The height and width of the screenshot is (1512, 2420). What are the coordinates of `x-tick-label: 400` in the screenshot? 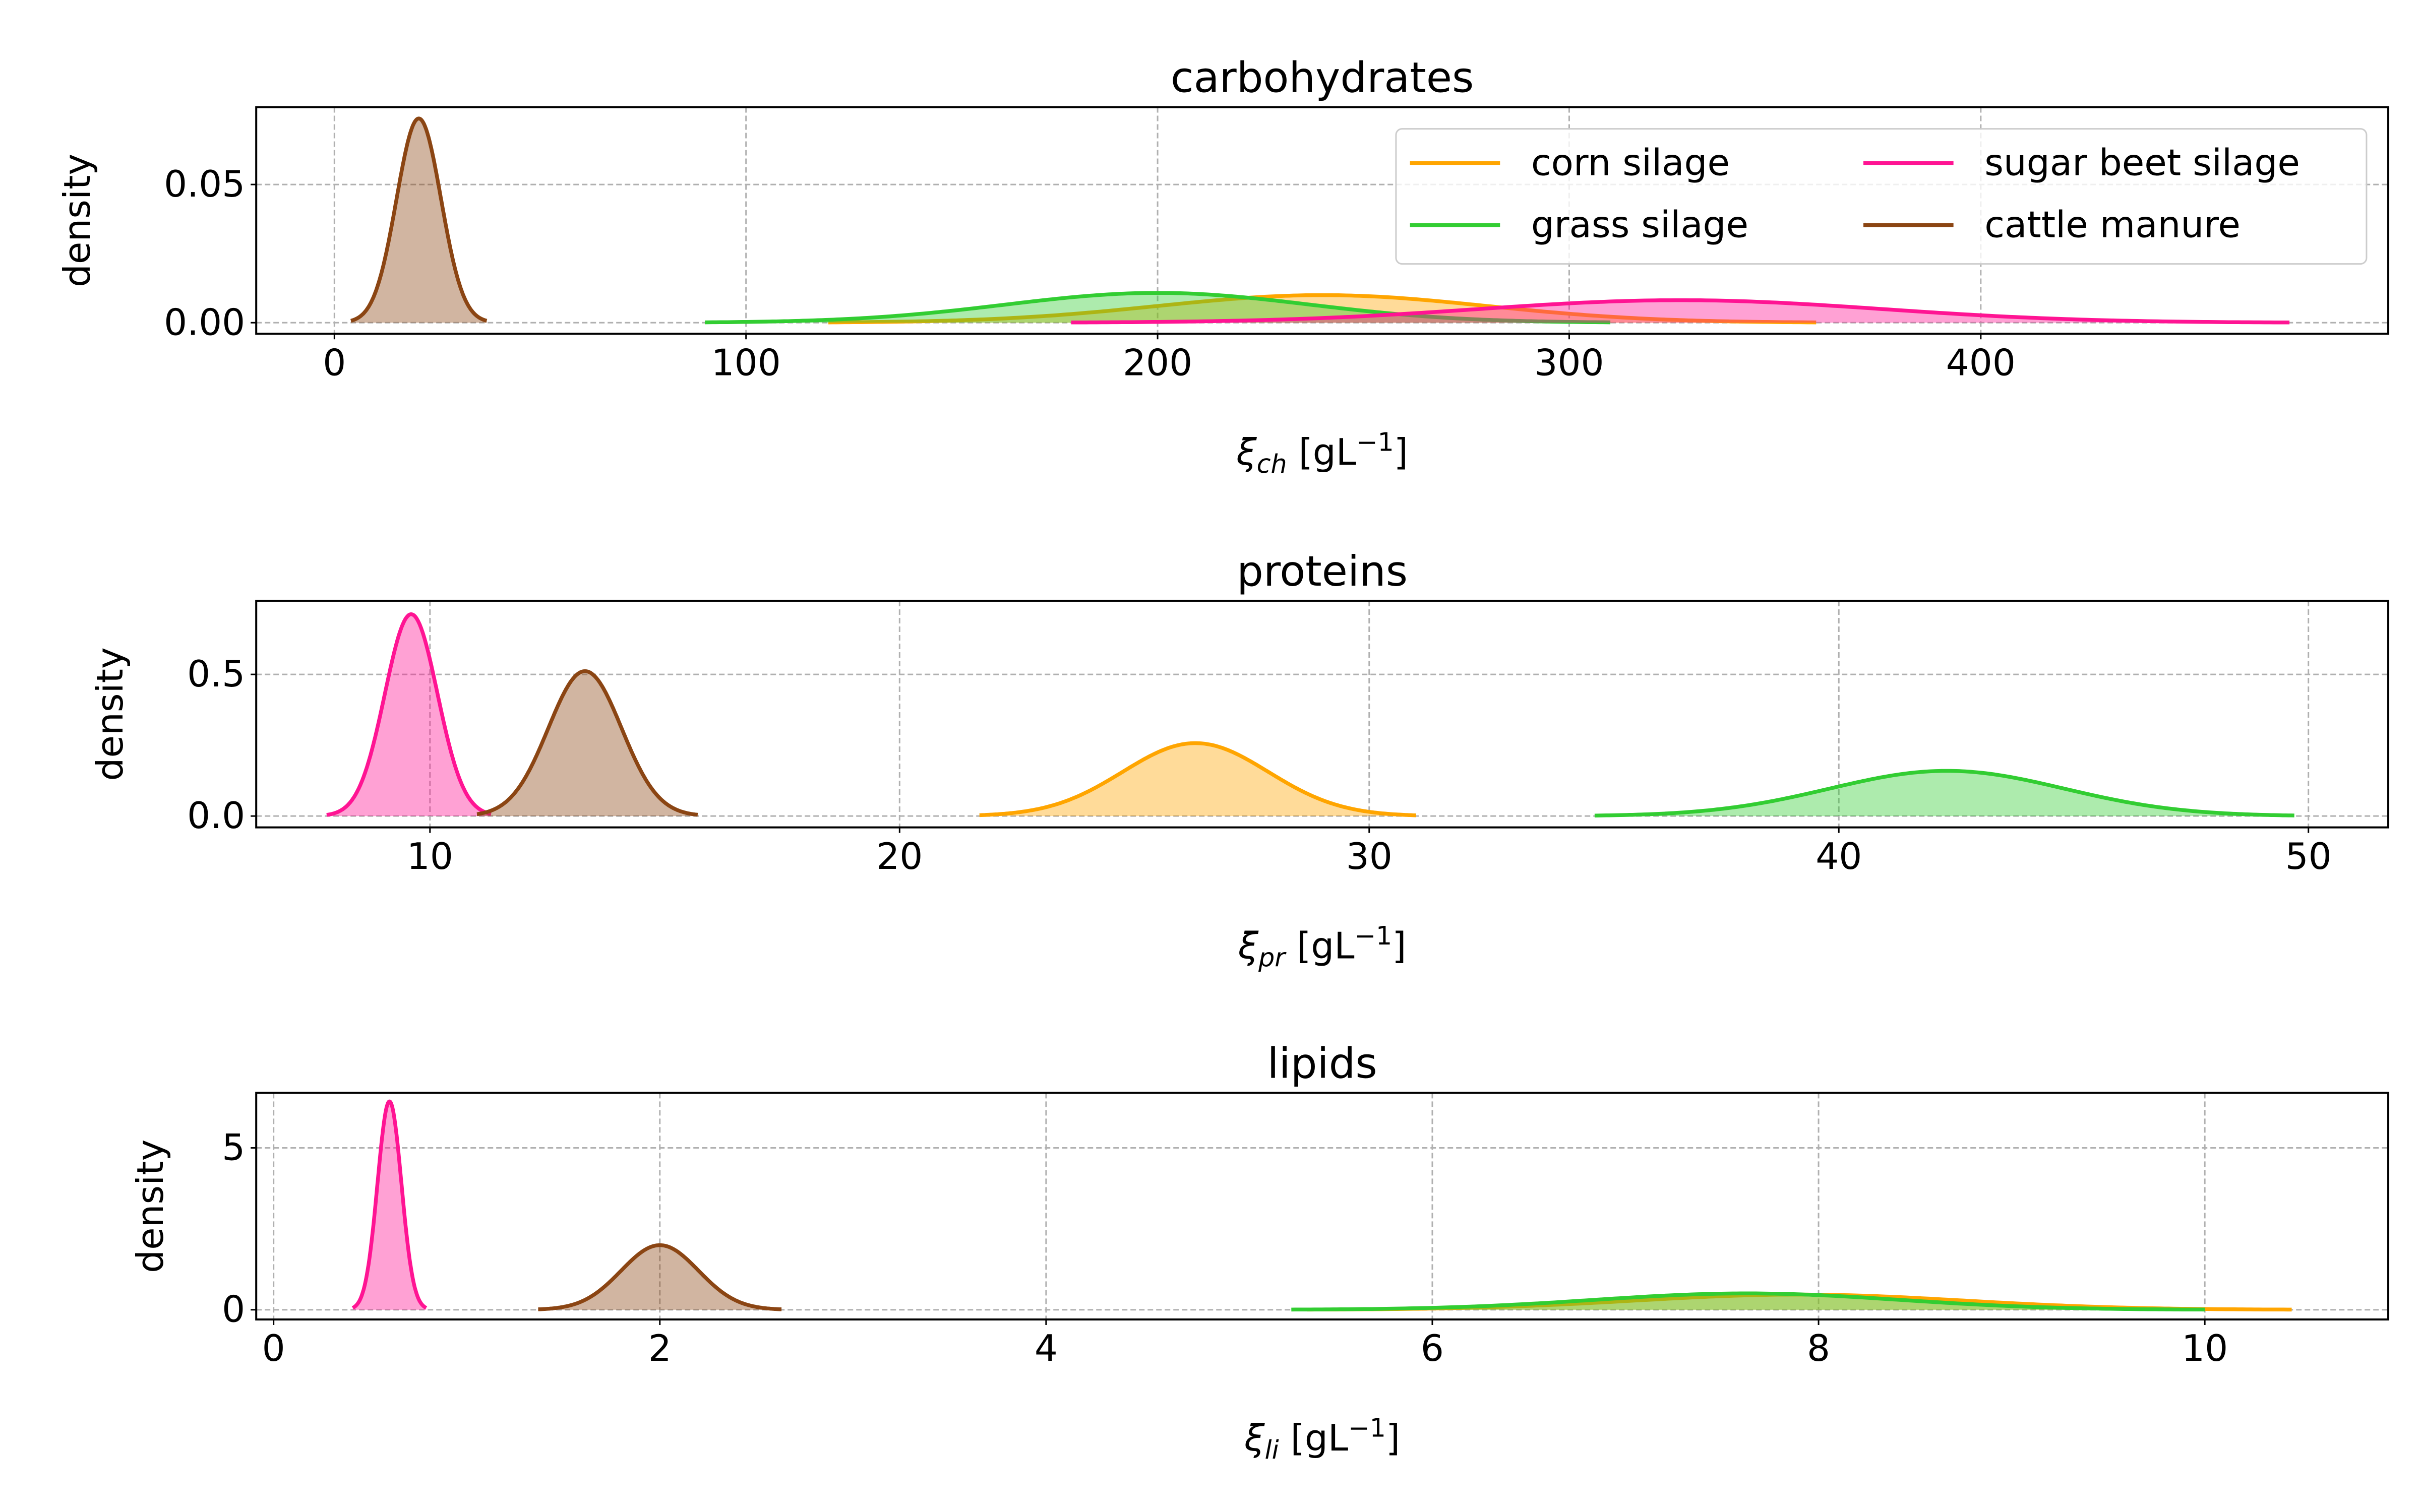 It's located at (1981, 363).